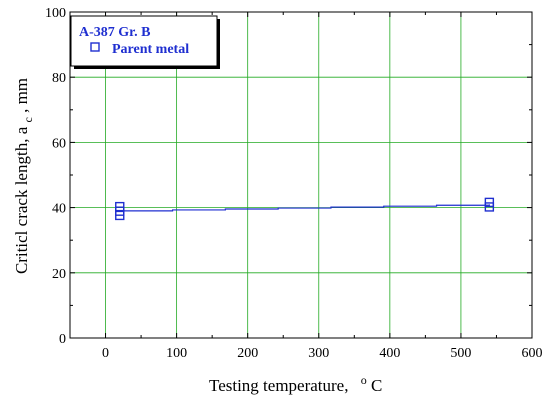 The width and height of the screenshot is (550, 408). Describe the element at coordinates (62, 339) in the screenshot. I see `y-tick-label: 0` at that location.